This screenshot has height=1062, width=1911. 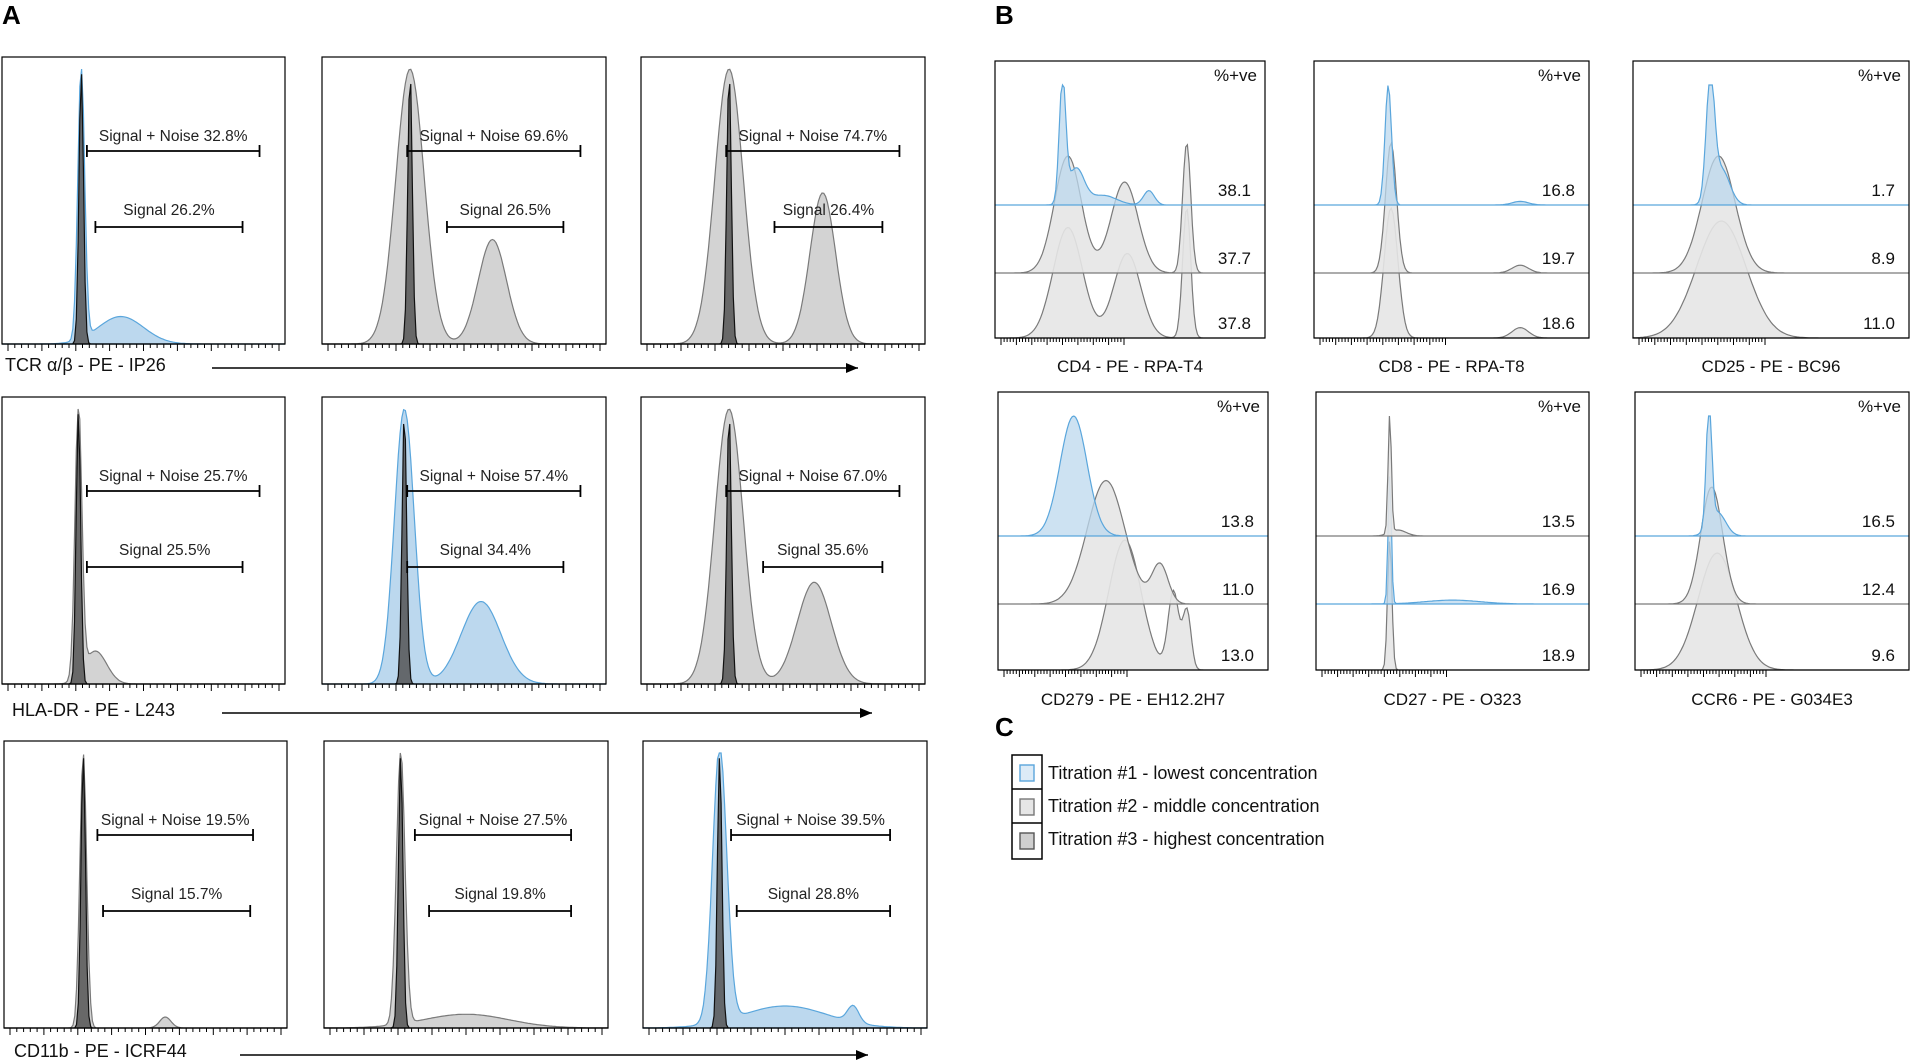 What do you see at coordinates (1883, 655) in the screenshot?
I see `percent-positive-value: 9.6` at bounding box center [1883, 655].